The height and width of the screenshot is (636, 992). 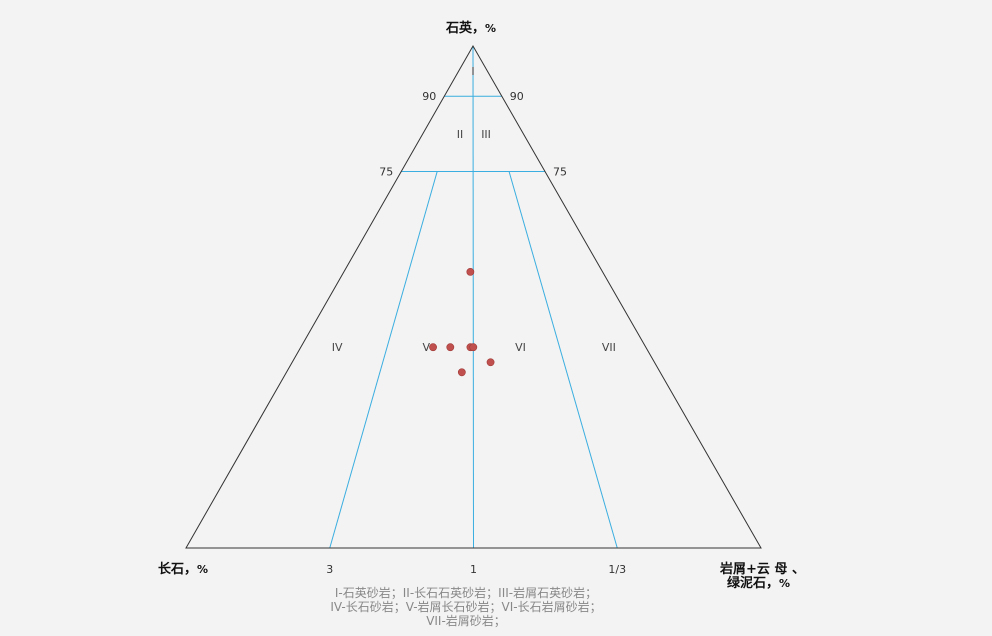 I want to click on apex-lithic-label-line2: 绿泥石，%, so click(x=758, y=583).